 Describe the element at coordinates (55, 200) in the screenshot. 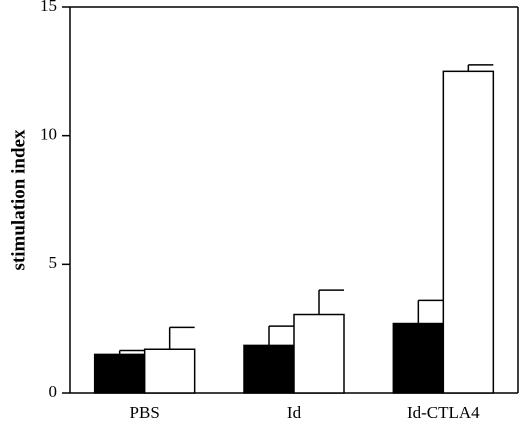

I see `y-ticks: 0 5 10 15` at that location.